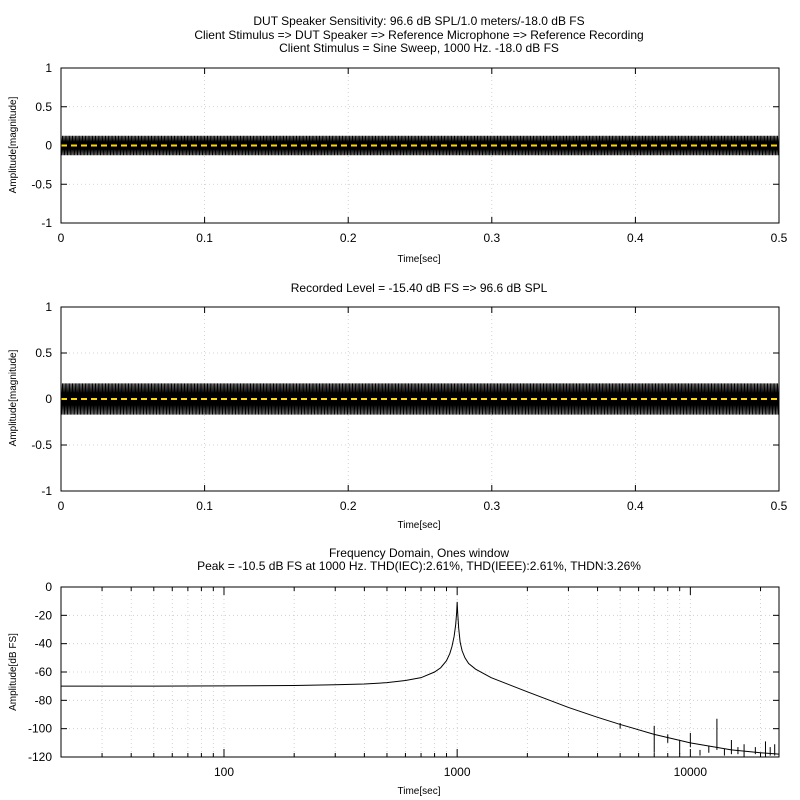 The height and width of the screenshot is (800, 800). What do you see at coordinates (13, 672) in the screenshot?
I see `y-axis-label: Amplitude[dB FS]` at bounding box center [13, 672].